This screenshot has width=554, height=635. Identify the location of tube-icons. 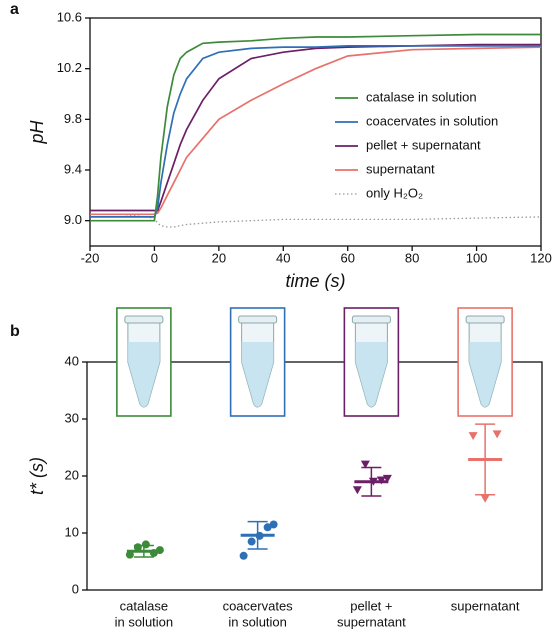
(314, 362).